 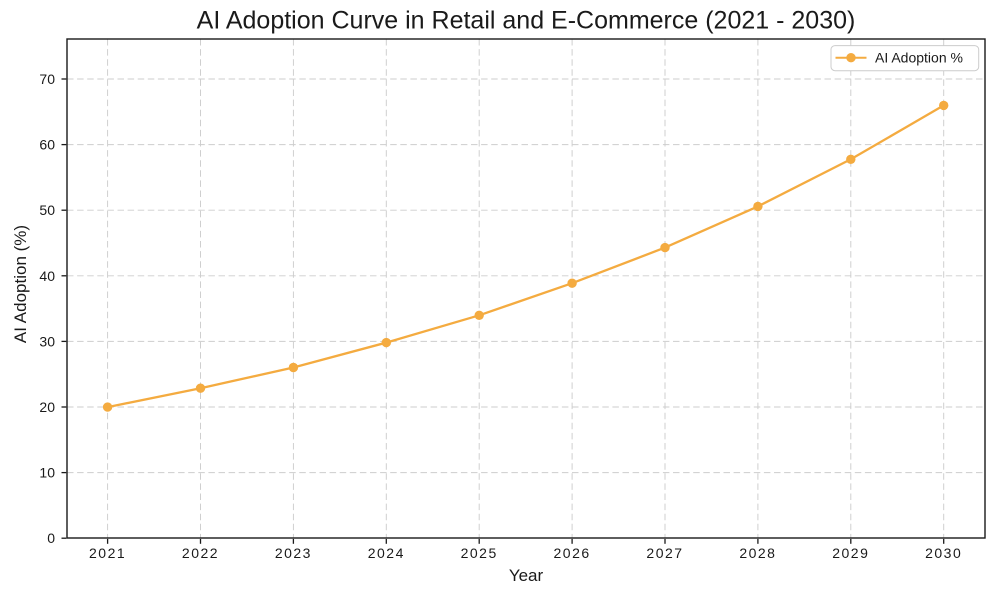 What do you see at coordinates (47, 79) in the screenshot?
I see `svg-text: 70` at bounding box center [47, 79].